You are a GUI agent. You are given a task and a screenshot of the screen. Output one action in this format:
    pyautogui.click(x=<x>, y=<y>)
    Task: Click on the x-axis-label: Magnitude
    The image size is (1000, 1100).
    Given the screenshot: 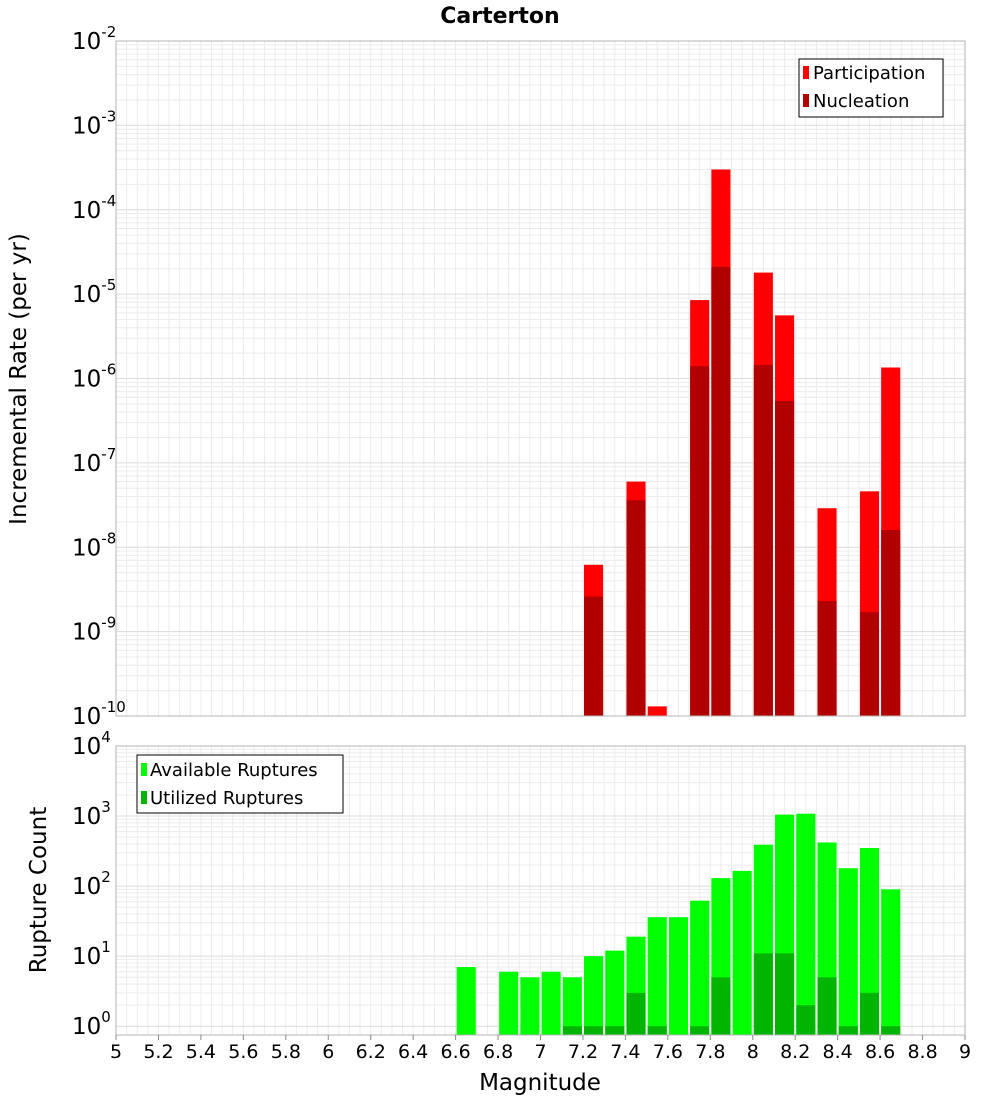 What is the action you would take?
    pyautogui.click(x=540, y=1083)
    